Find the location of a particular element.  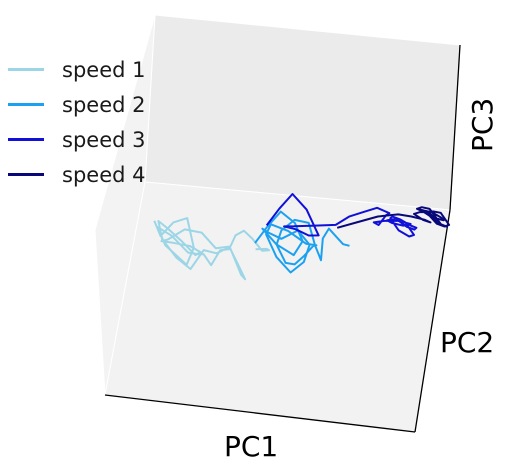

legend-item-speed-2: speed 2 is located at coordinates (76, 104).